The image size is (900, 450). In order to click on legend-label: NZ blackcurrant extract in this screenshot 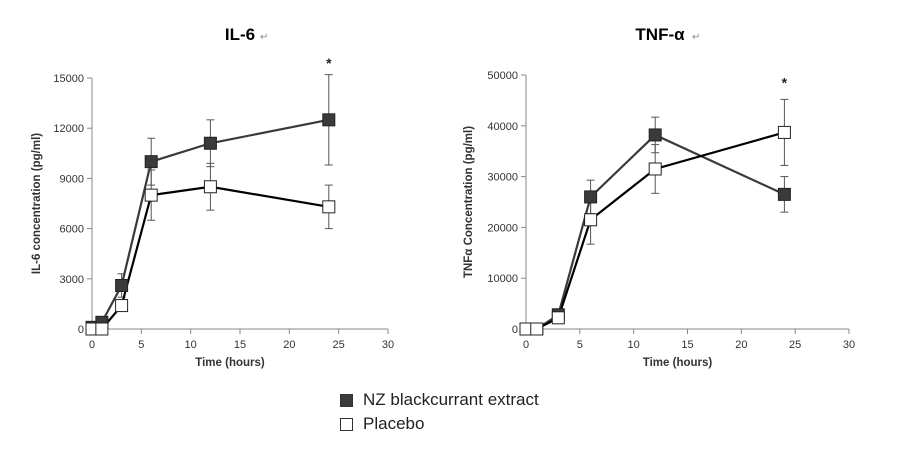, I will do `click(451, 399)`.